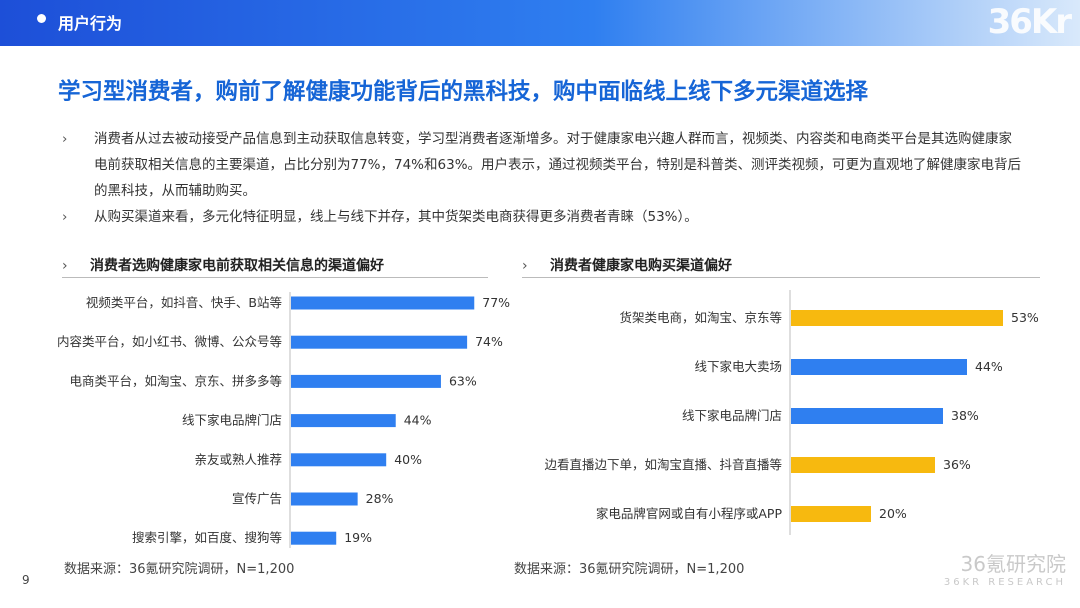 This screenshot has width=1080, height=608. What do you see at coordinates (965, 415) in the screenshot?
I see `chart2-value-label: 38%` at bounding box center [965, 415].